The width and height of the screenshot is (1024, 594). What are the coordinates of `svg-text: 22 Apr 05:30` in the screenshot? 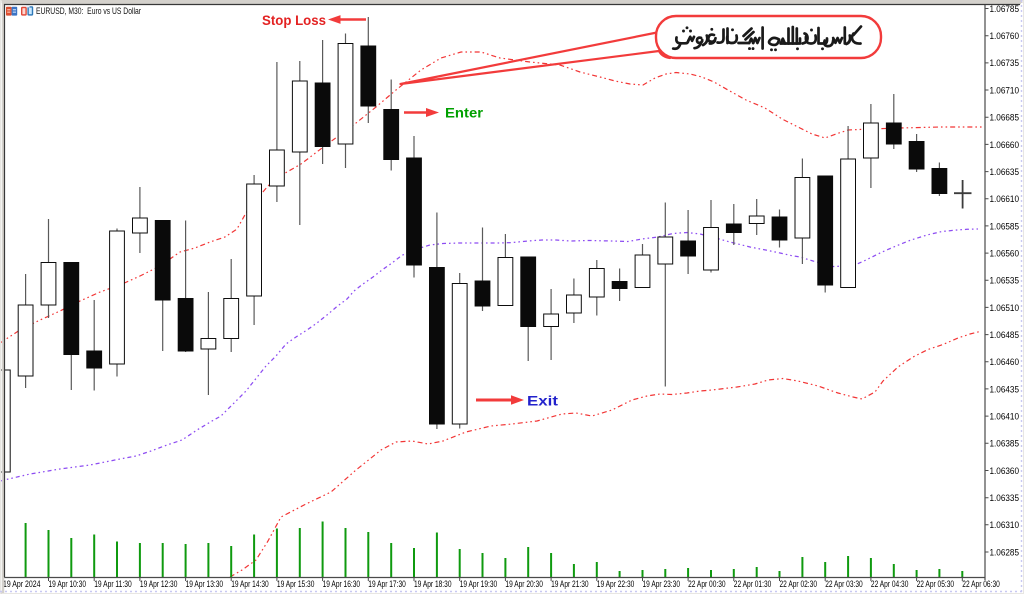 It's located at (936, 584).